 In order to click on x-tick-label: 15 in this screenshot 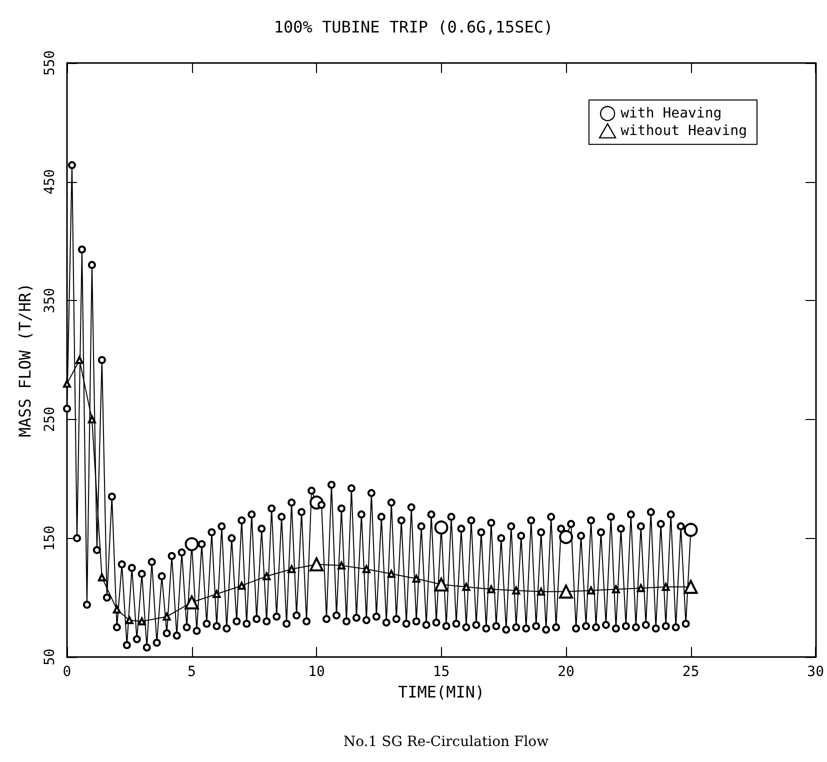, I will do `click(441, 672)`.